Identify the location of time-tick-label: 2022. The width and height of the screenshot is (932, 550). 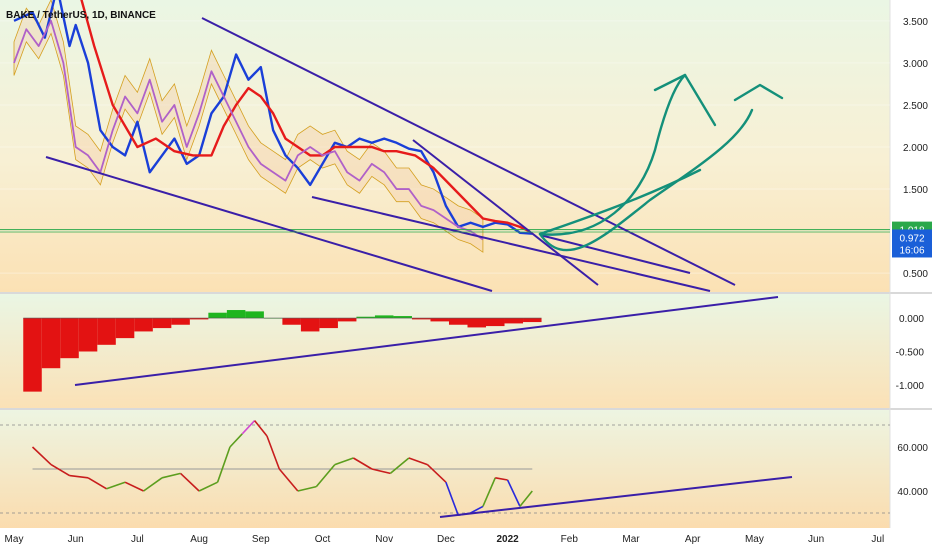
(507, 539).